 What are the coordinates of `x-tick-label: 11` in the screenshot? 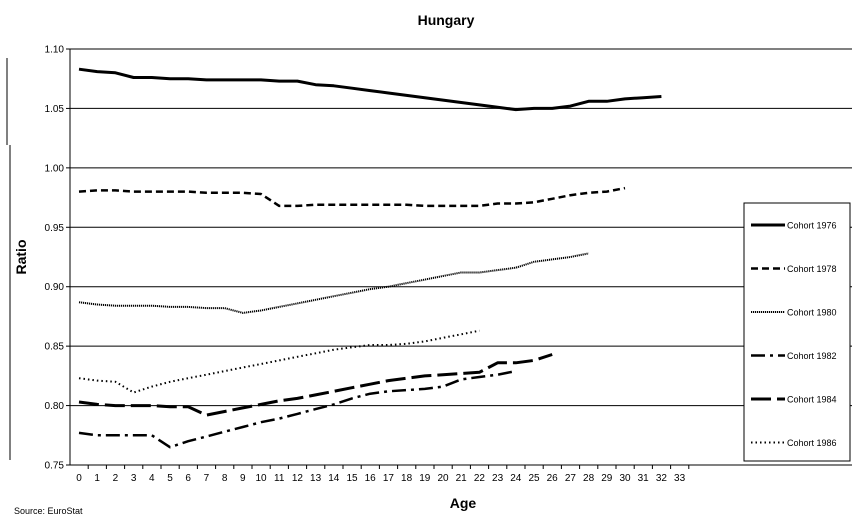 It's located at (279, 478).